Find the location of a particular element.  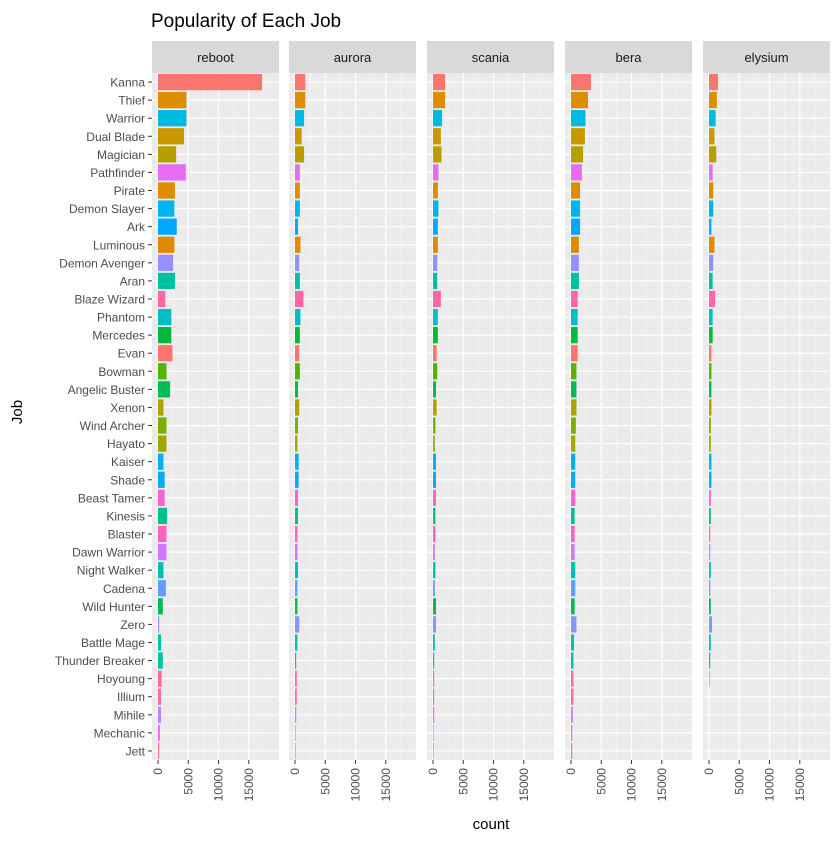

y-axis-title: Job is located at coordinates (17, 412).